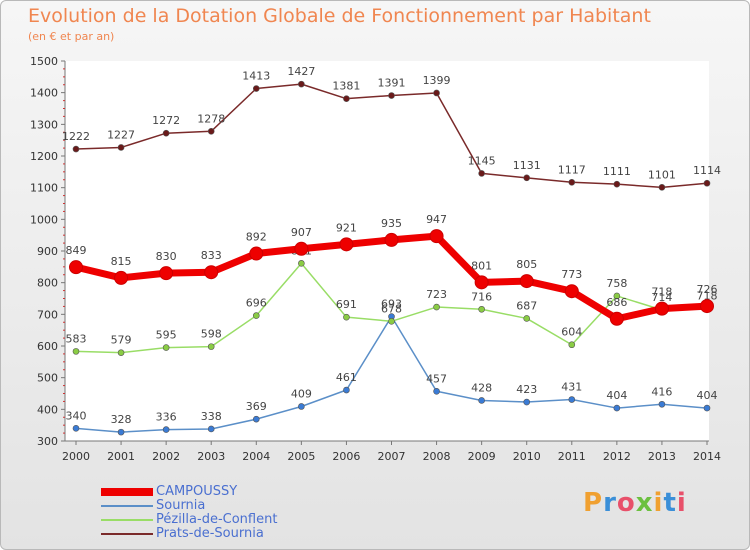  I want to click on chart-subtitle: (en € et par an), so click(71, 36).